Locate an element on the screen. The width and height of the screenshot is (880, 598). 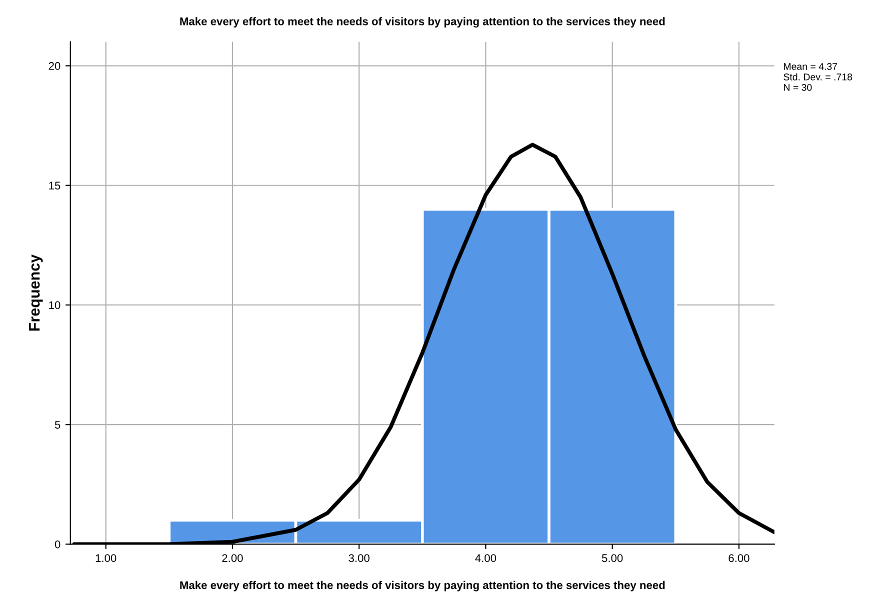
y-tick-label: 10 is located at coordinates (54, 305).